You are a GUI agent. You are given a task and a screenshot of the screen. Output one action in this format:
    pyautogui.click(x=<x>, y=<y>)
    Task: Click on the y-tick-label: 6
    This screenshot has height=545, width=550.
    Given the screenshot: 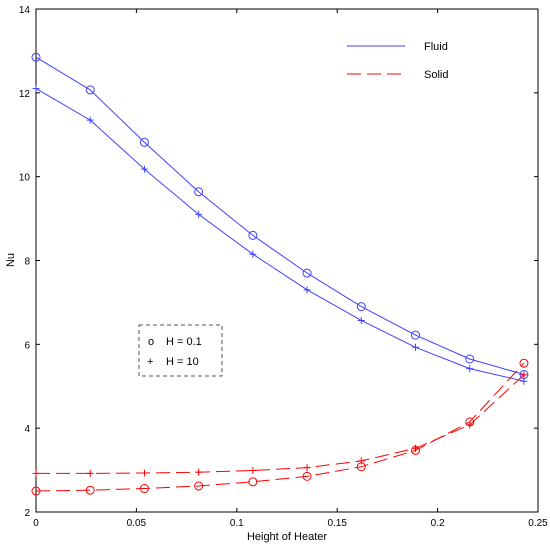 What is the action you would take?
    pyautogui.click(x=27, y=345)
    